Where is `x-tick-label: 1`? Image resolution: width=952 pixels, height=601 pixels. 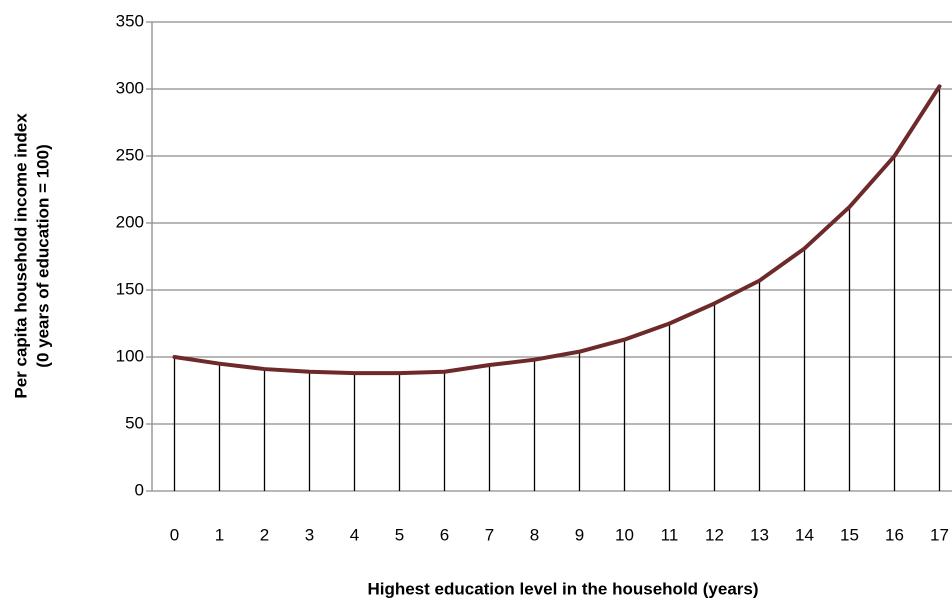 x-tick-label: 1 is located at coordinates (219, 534).